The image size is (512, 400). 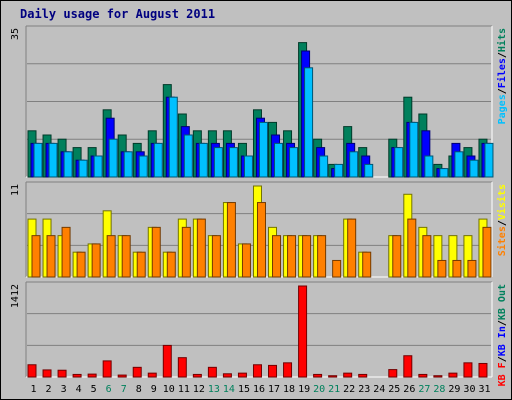 What do you see at coordinates (34, 389) in the screenshot?
I see `x-tick-label: 1` at bounding box center [34, 389].